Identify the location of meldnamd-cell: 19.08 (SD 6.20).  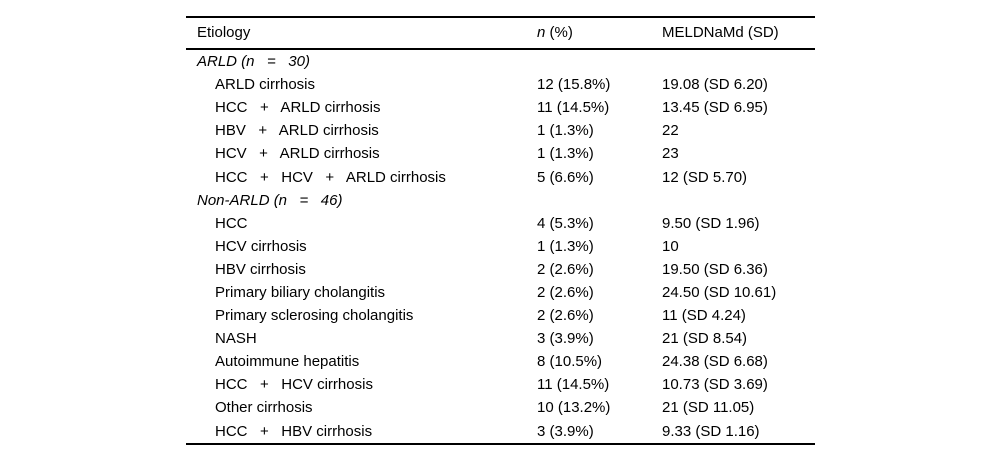
(715, 85).